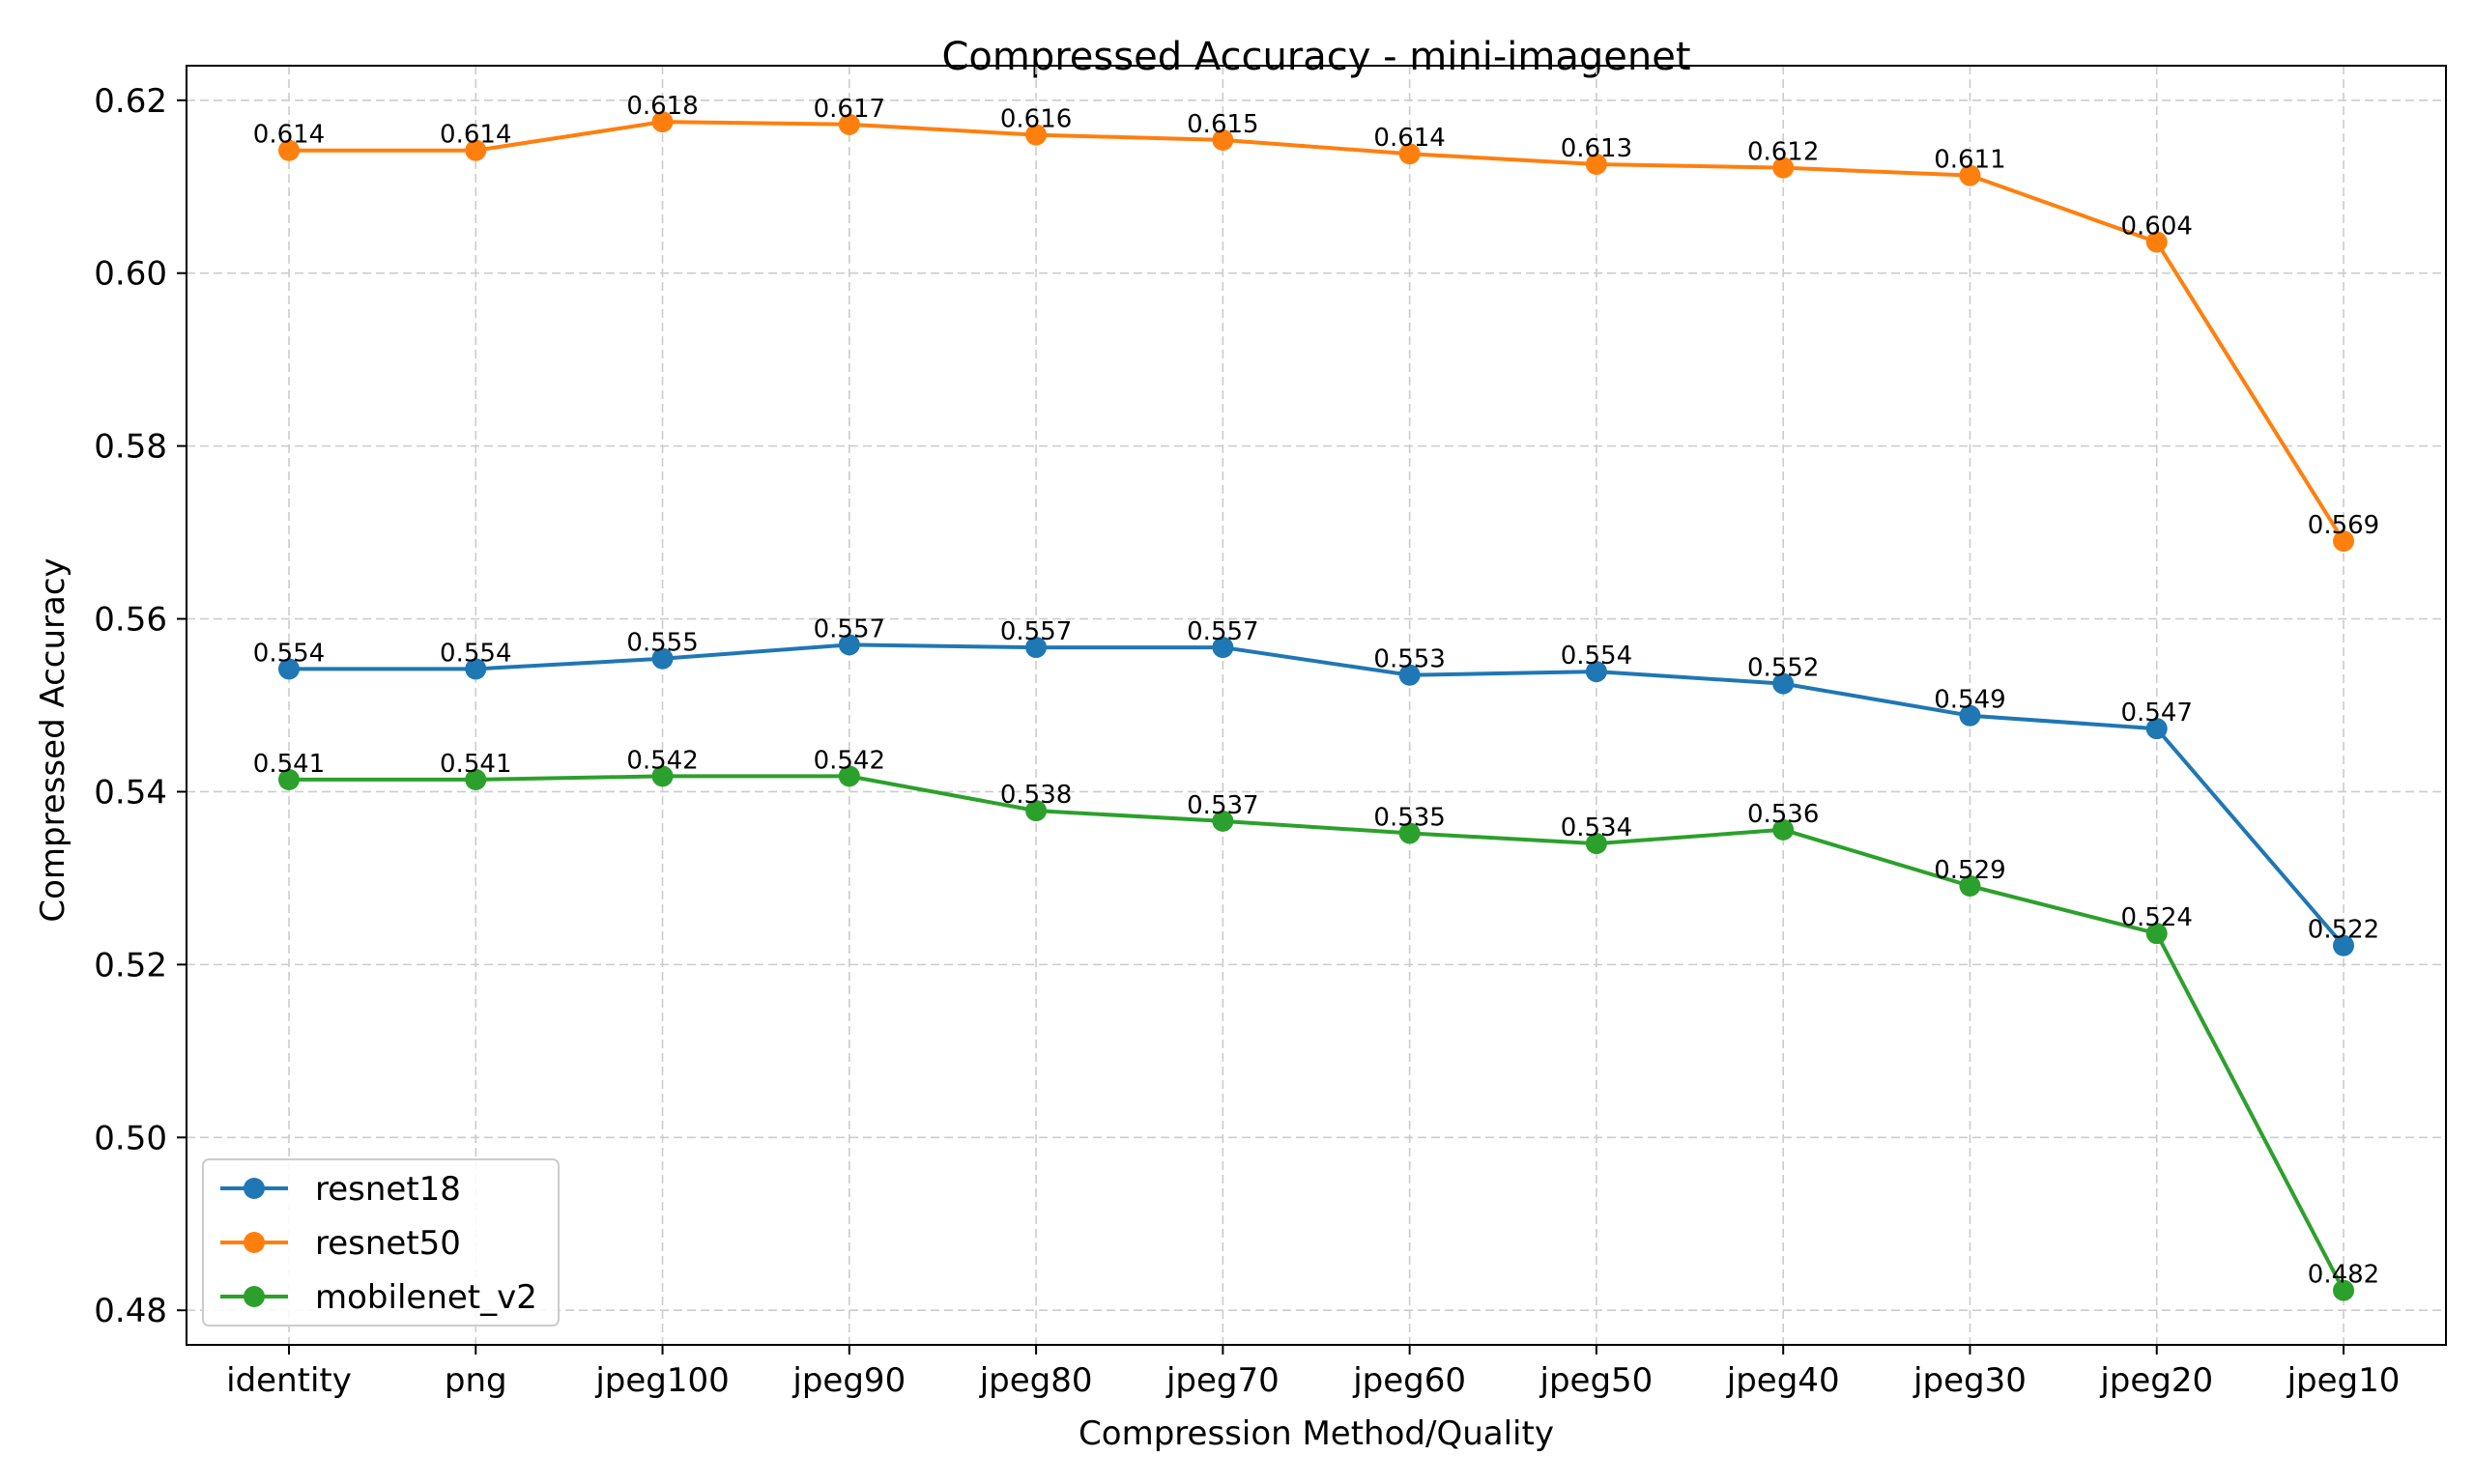 The height and width of the screenshot is (1484, 2474). What do you see at coordinates (1223, 806) in the screenshot?
I see `data-label-mobilenet_v2: 0.537` at bounding box center [1223, 806].